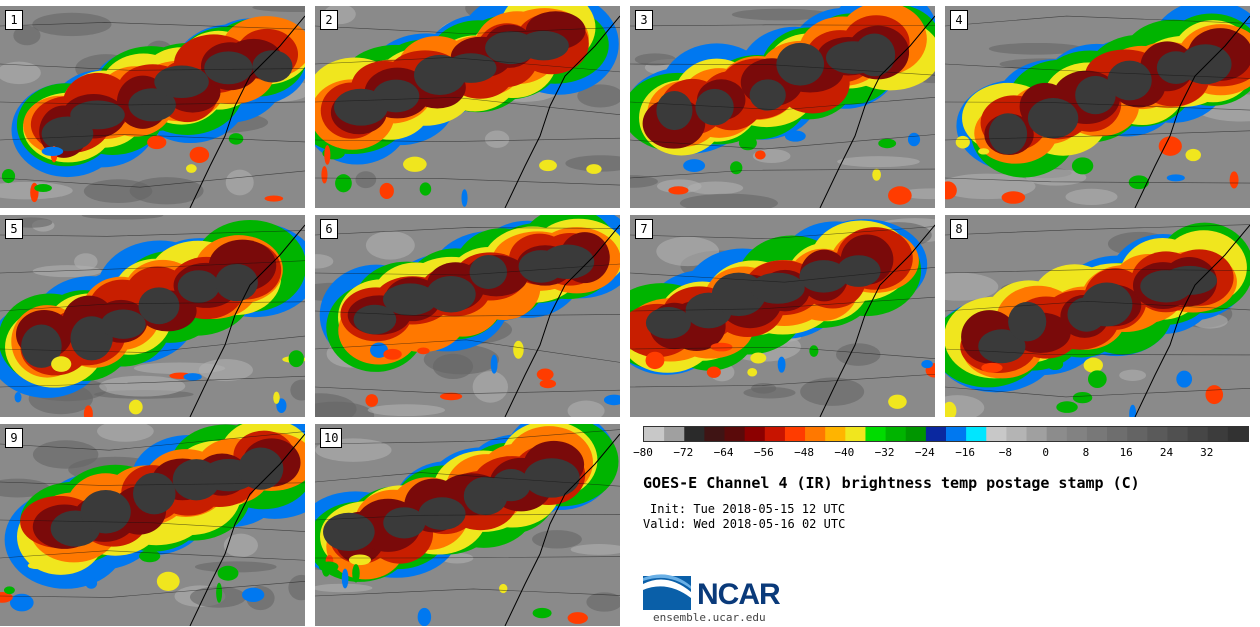 The image size is (1260, 627). I want to click on colorbar-tick-label: 16, so click(1126, 452).